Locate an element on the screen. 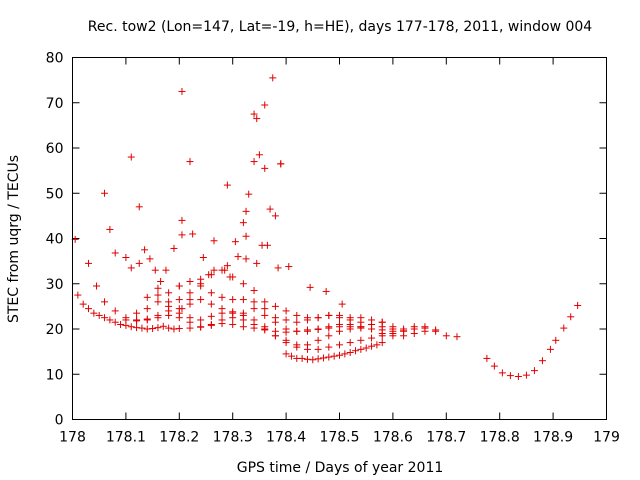  y-tick-label: 10 is located at coordinates (55, 375).